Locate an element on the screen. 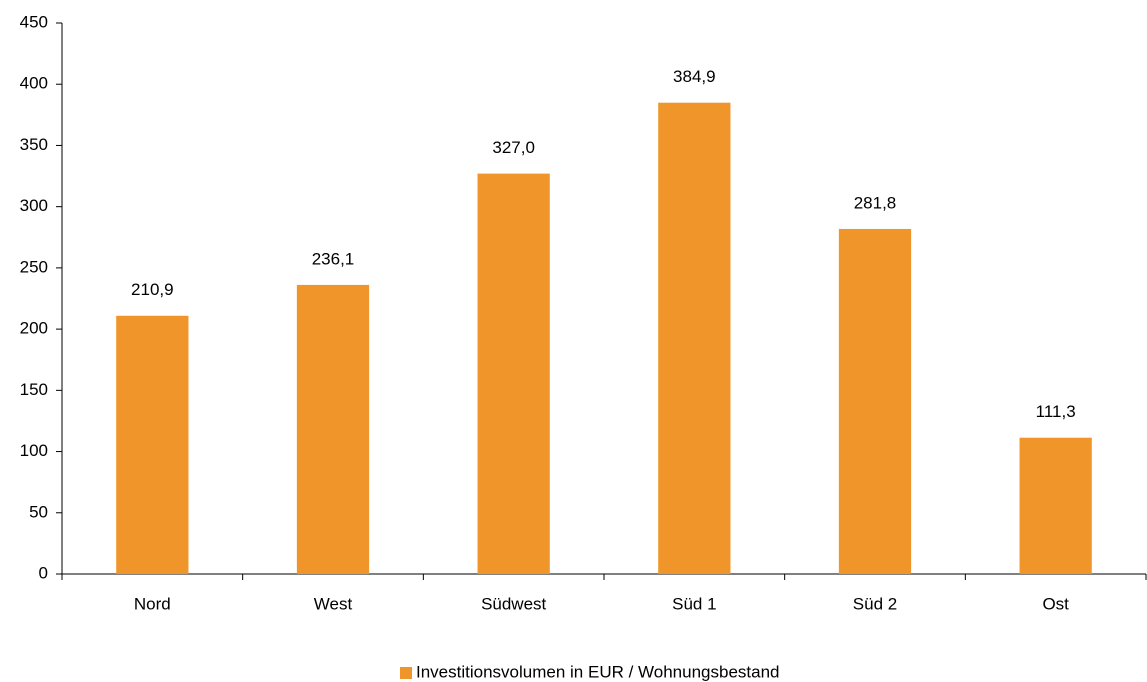 The height and width of the screenshot is (682, 1147). y-tick-label: 450 is located at coordinates (34, 21).